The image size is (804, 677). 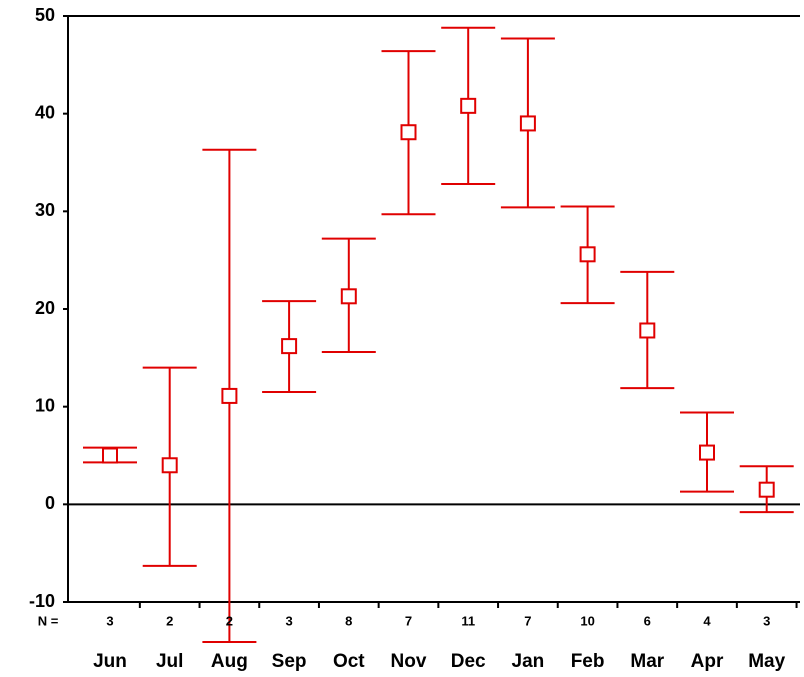 I want to click on x-tick-label: Jan, so click(x=528, y=661).